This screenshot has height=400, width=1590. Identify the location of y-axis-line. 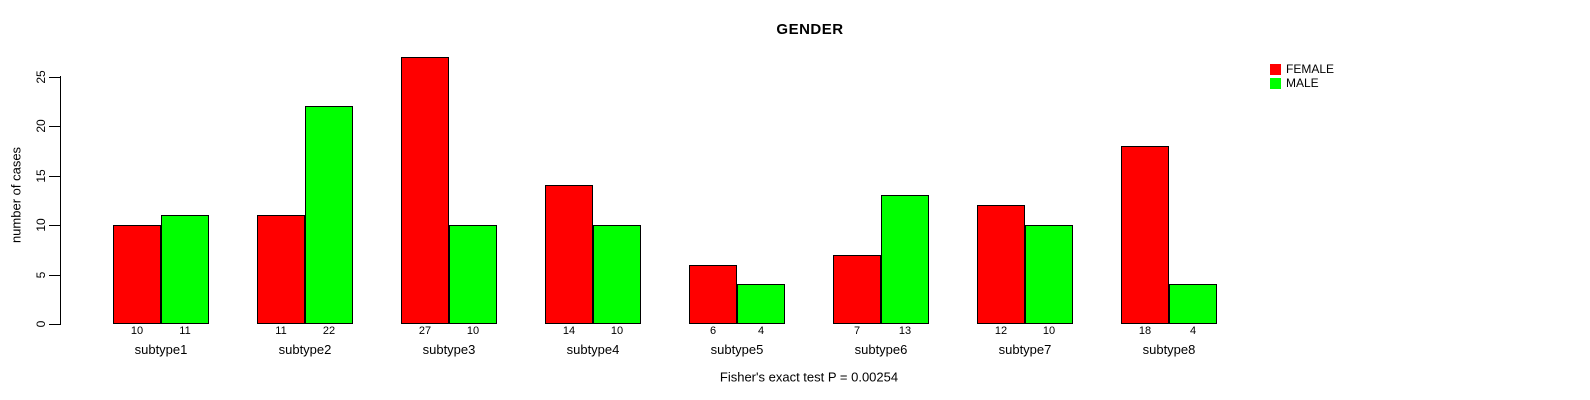
(60, 200).